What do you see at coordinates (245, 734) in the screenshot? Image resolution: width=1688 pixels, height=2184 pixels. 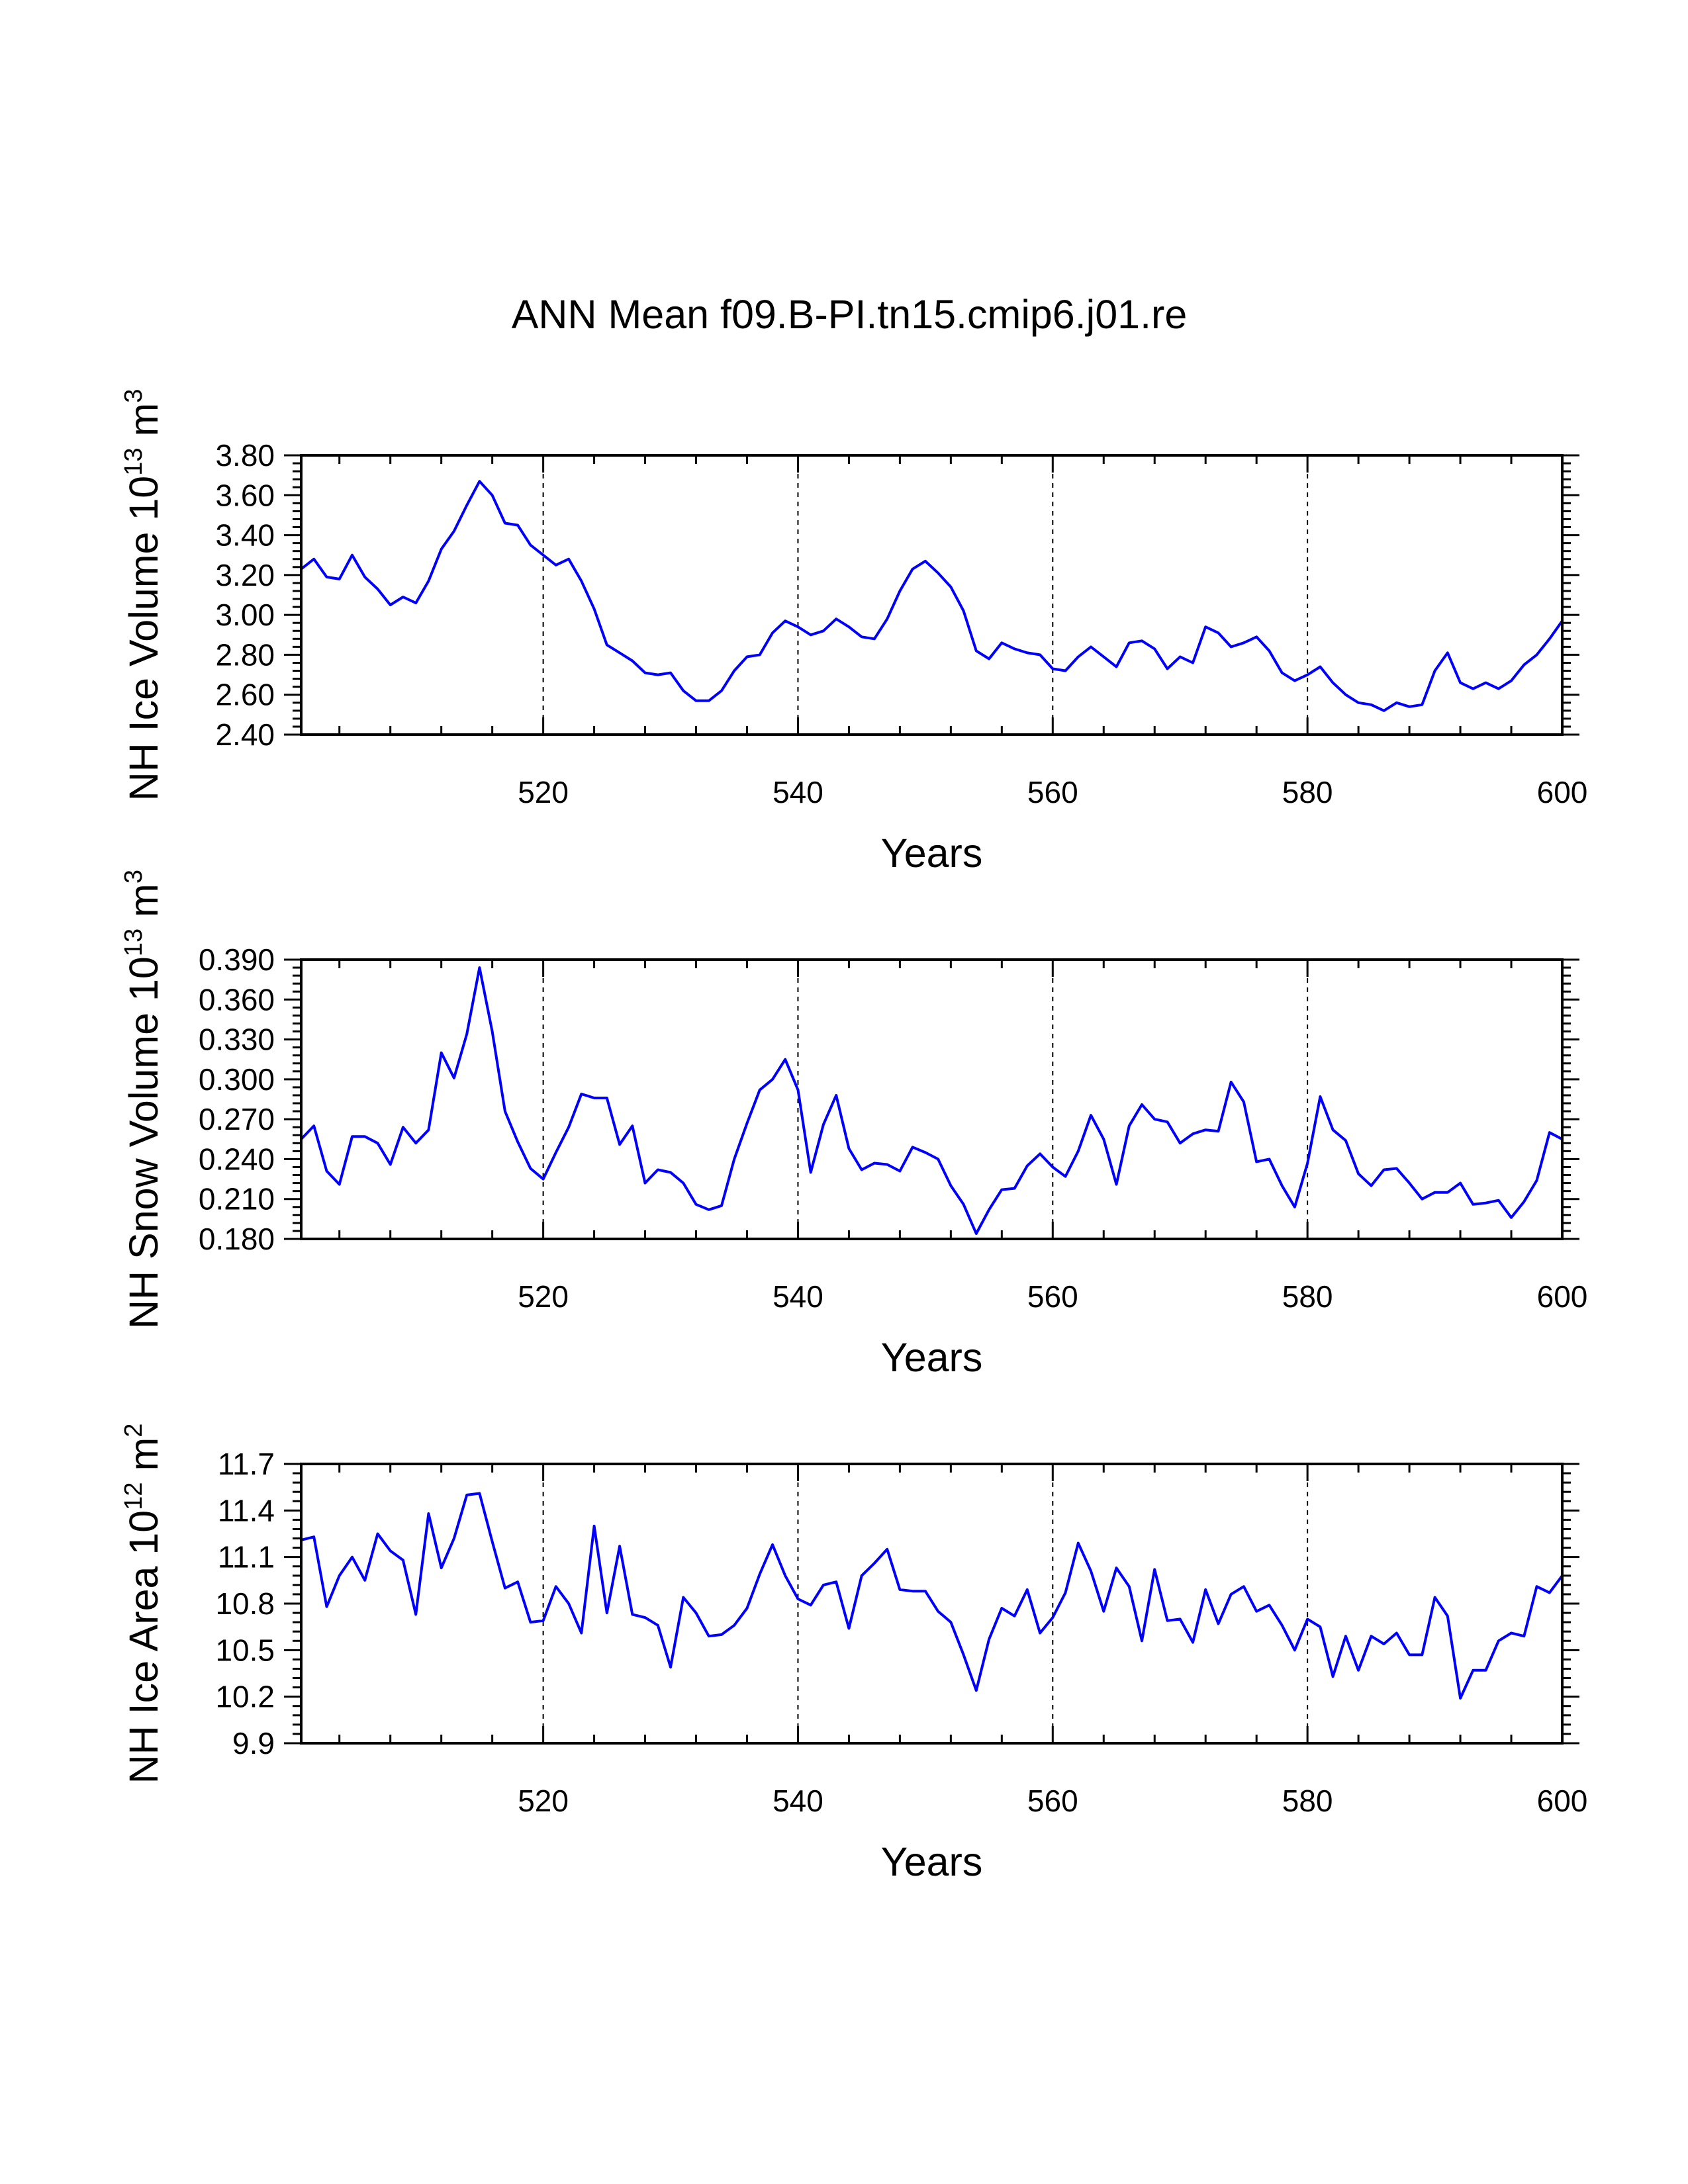 I see `y-tick-label: 2.40` at bounding box center [245, 734].